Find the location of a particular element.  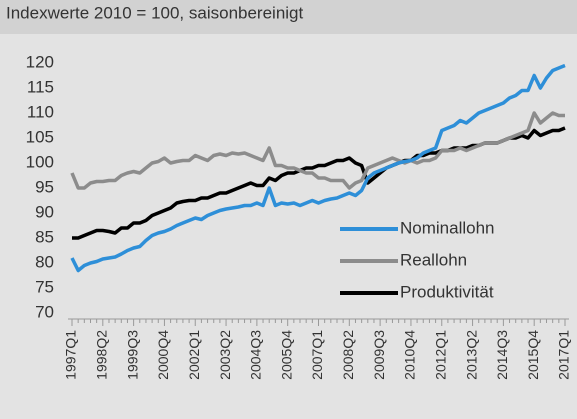

x-tick-label: 2007Q1 is located at coordinates (317, 355).